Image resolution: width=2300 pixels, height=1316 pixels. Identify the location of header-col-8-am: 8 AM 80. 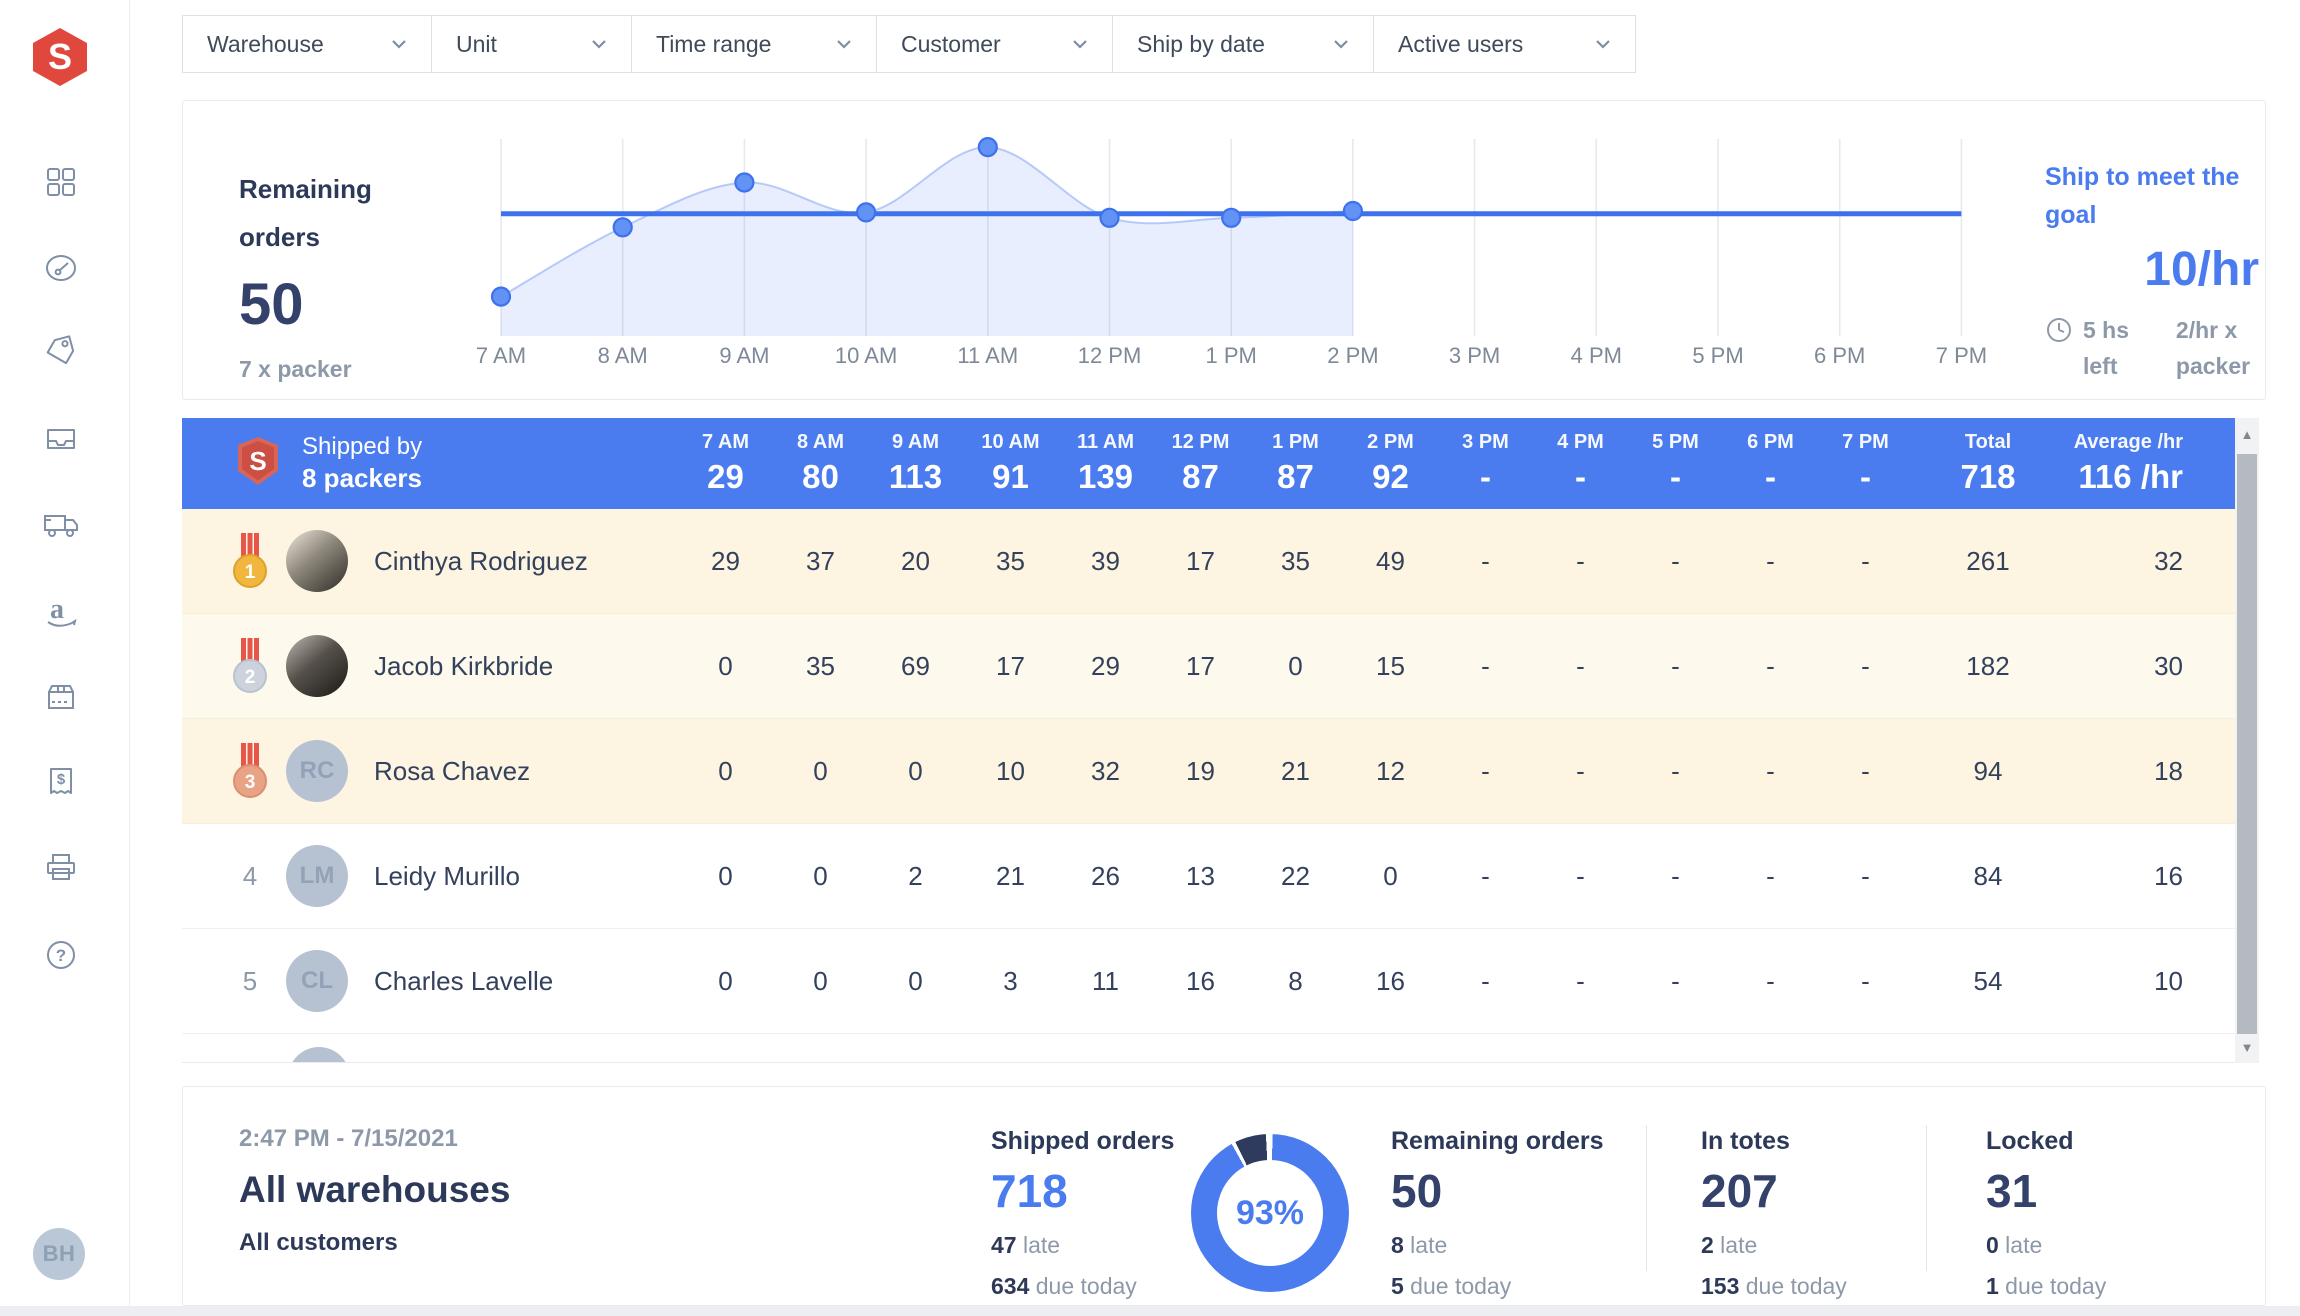
(820, 463).